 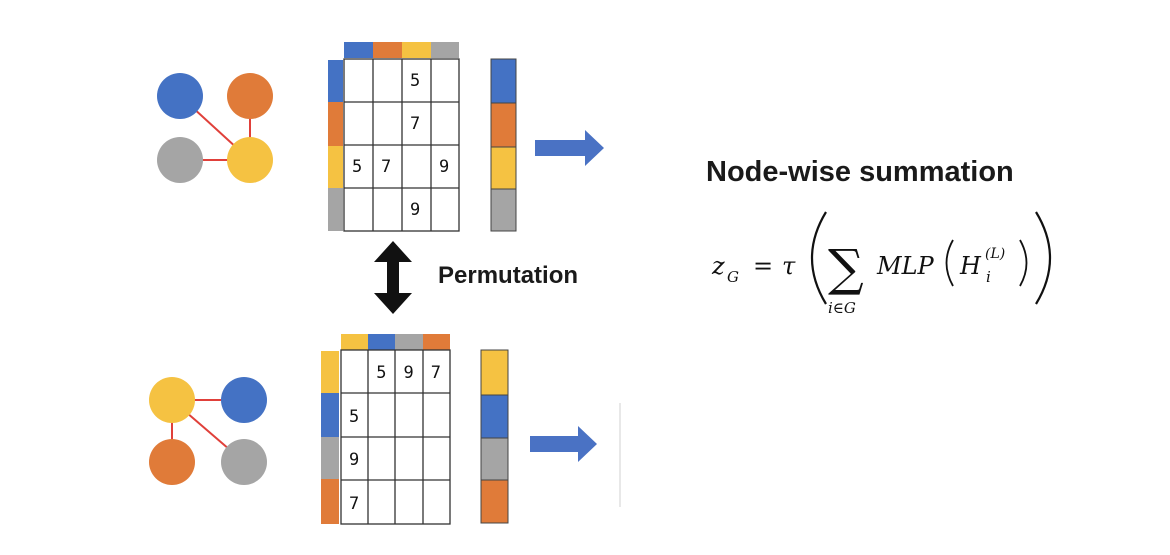 I want to click on bottom-feature-vector, so click(x=494, y=436).